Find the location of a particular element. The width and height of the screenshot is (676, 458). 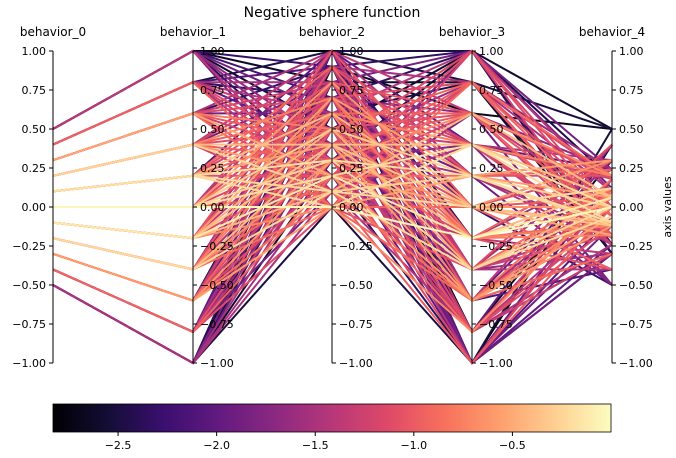

axis-label: behavior_0 is located at coordinates (53, 32).